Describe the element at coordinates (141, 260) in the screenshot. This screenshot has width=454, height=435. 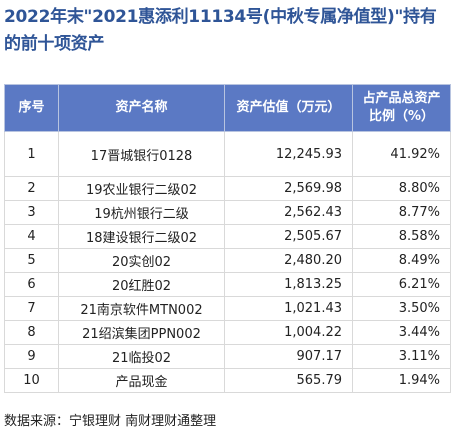
I see `row-asset-name: 20实创02` at that location.